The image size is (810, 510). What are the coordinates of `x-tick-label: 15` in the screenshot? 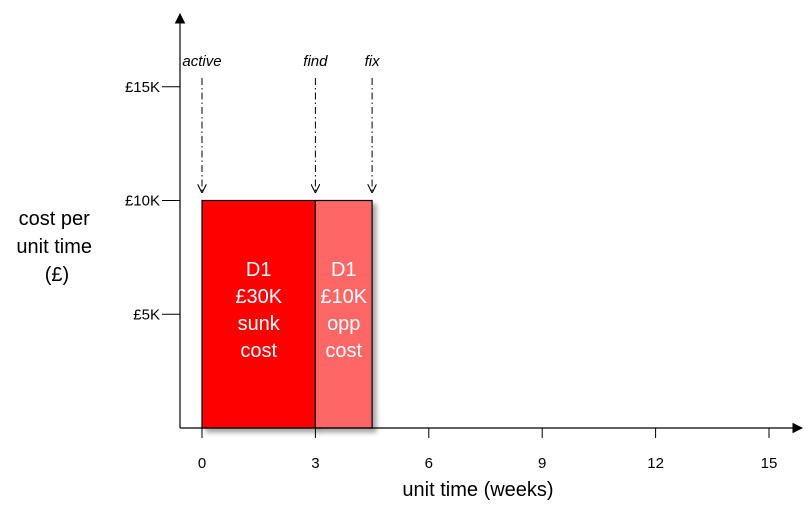 It's located at (769, 463).